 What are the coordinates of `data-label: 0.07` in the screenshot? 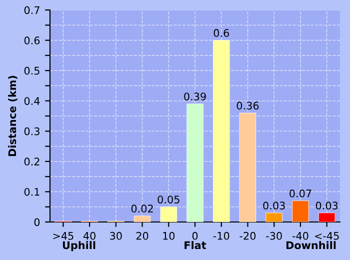 It's located at (301, 194).